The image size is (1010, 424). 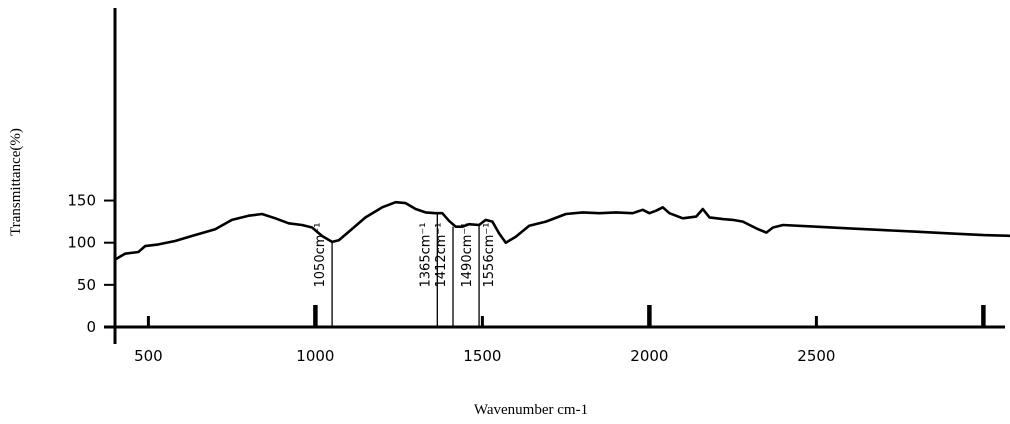 I want to click on peak-label: 1412cm⁻¹, so click(x=441, y=255).